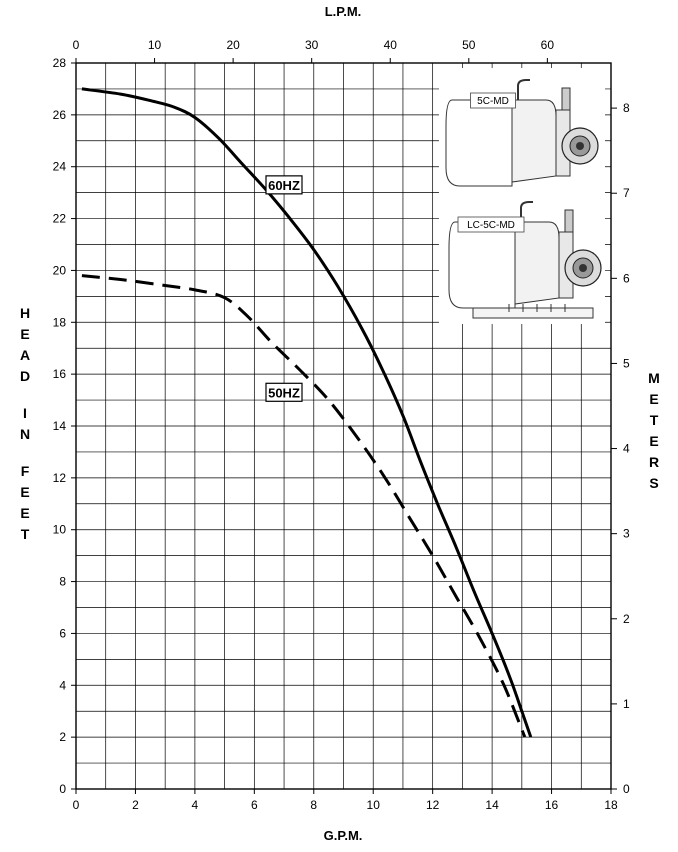 Image resolution: width=678 pixels, height=852 pixels. What do you see at coordinates (626, 278) in the screenshot?
I see `meters-tick-label: 6` at bounding box center [626, 278].